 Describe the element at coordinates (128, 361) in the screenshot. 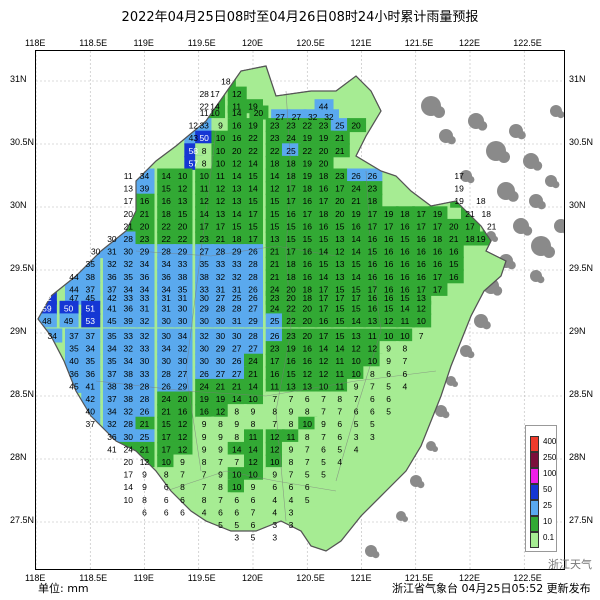

I see `rain-value-label: 34` at that location.